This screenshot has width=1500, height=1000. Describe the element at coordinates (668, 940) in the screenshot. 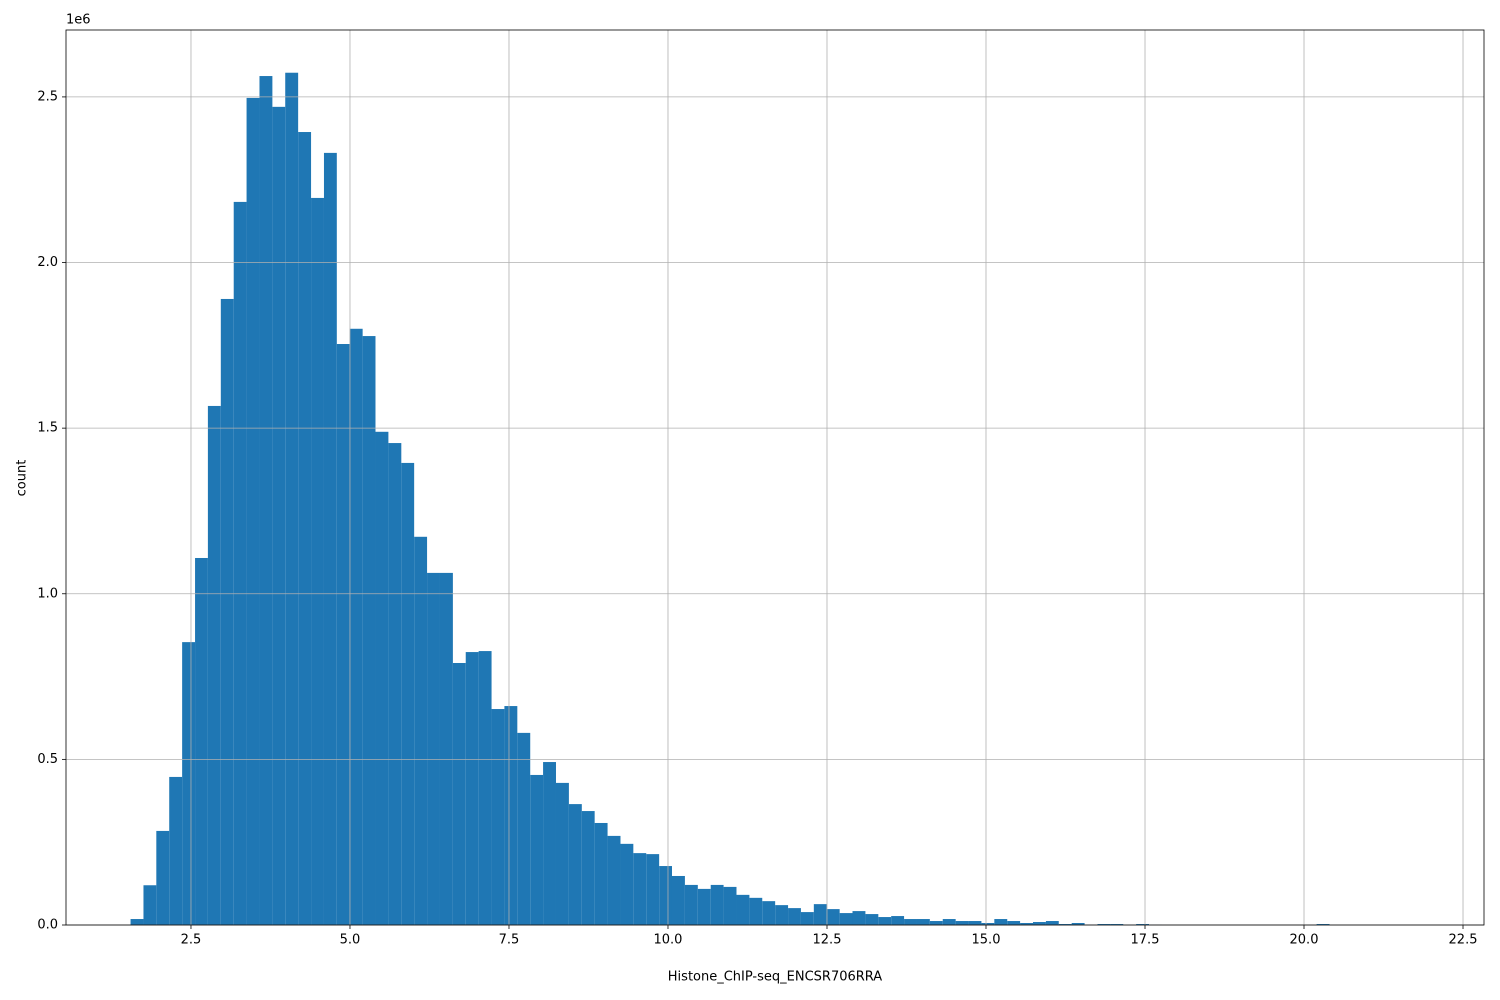

I see `x-tick-label: 10.0` at that location.